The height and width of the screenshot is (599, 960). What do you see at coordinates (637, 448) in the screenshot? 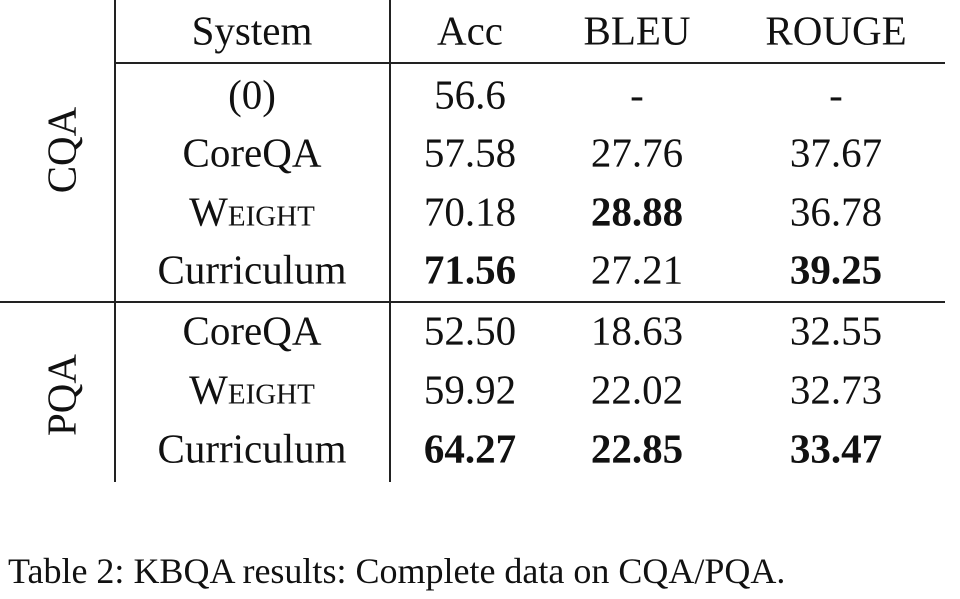
I see `table-cell: 22.85` at bounding box center [637, 448].